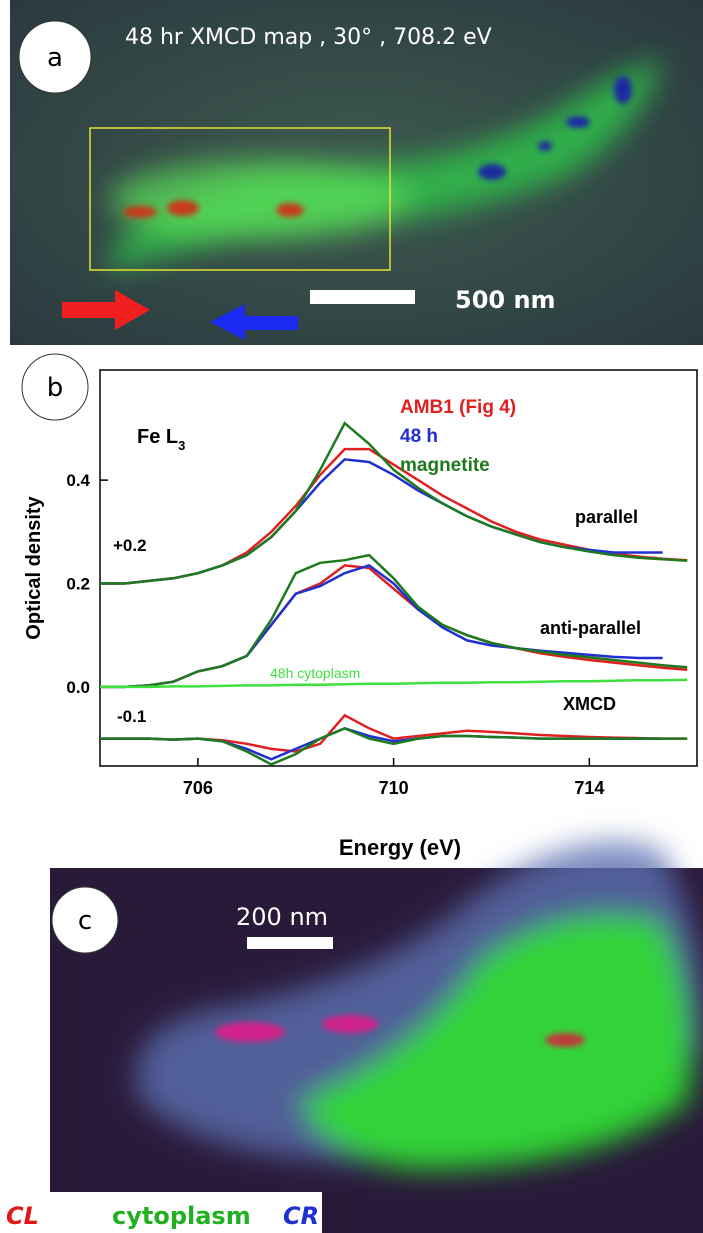 This screenshot has width=703, height=1233. I want to click on curve-label: parallel, so click(606, 517).